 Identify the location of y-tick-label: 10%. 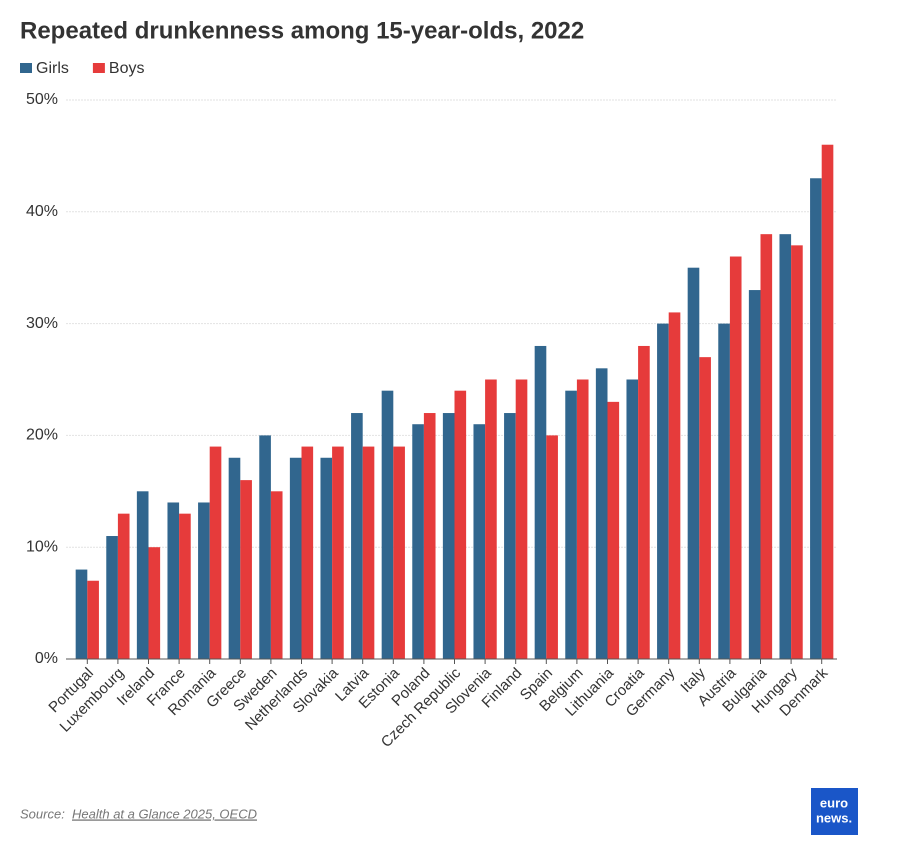
(42, 546).